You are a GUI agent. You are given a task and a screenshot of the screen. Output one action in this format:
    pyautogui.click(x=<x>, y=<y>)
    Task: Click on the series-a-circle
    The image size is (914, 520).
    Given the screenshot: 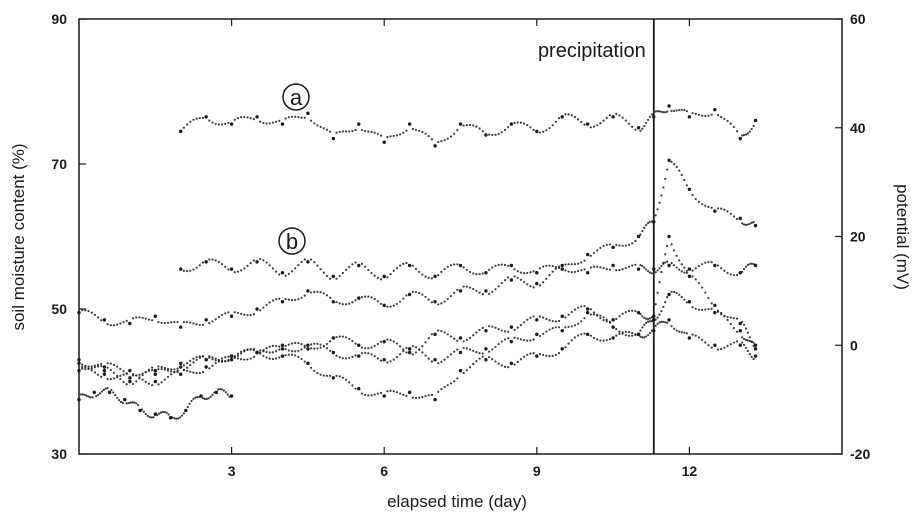 What is the action you would take?
    pyautogui.click(x=296, y=97)
    